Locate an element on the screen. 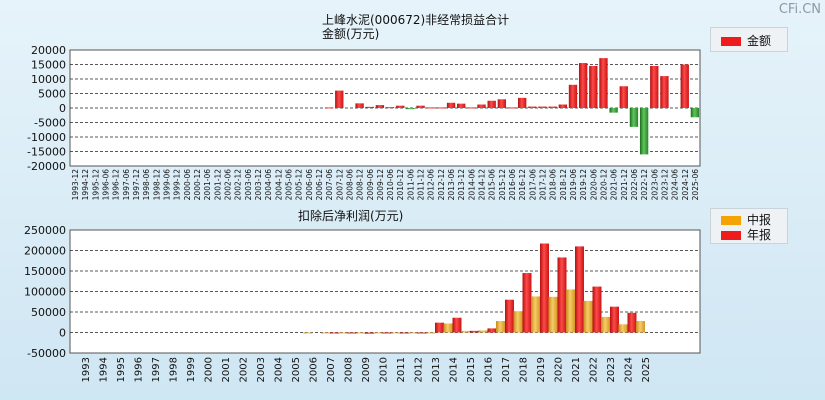 The image size is (825, 400). bottom-xtick-label: 2012 is located at coordinates (419, 369).